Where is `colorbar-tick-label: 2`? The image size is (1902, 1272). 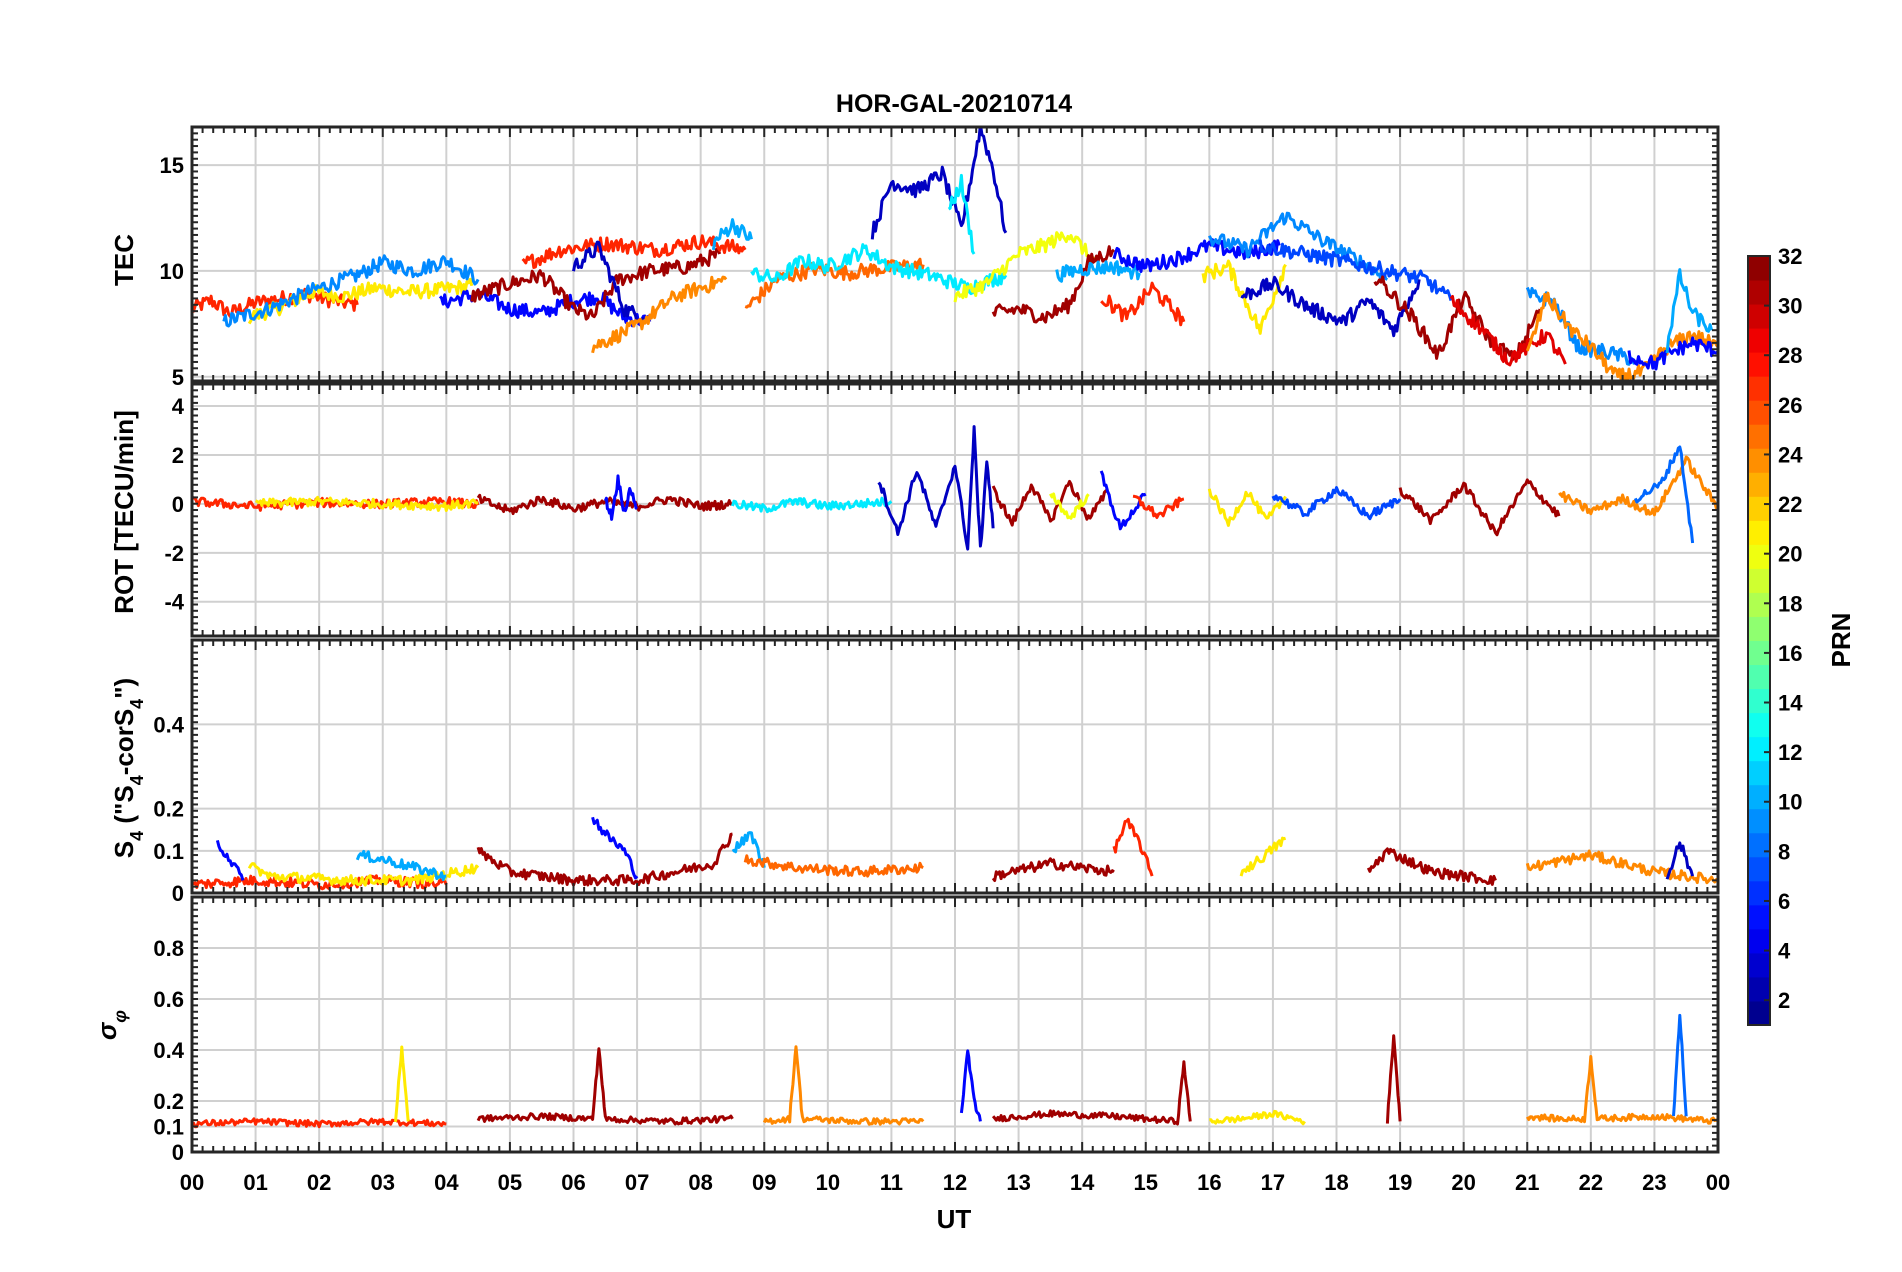
colorbar-tick-label: 2 is located at coordinates (1784, 1000).